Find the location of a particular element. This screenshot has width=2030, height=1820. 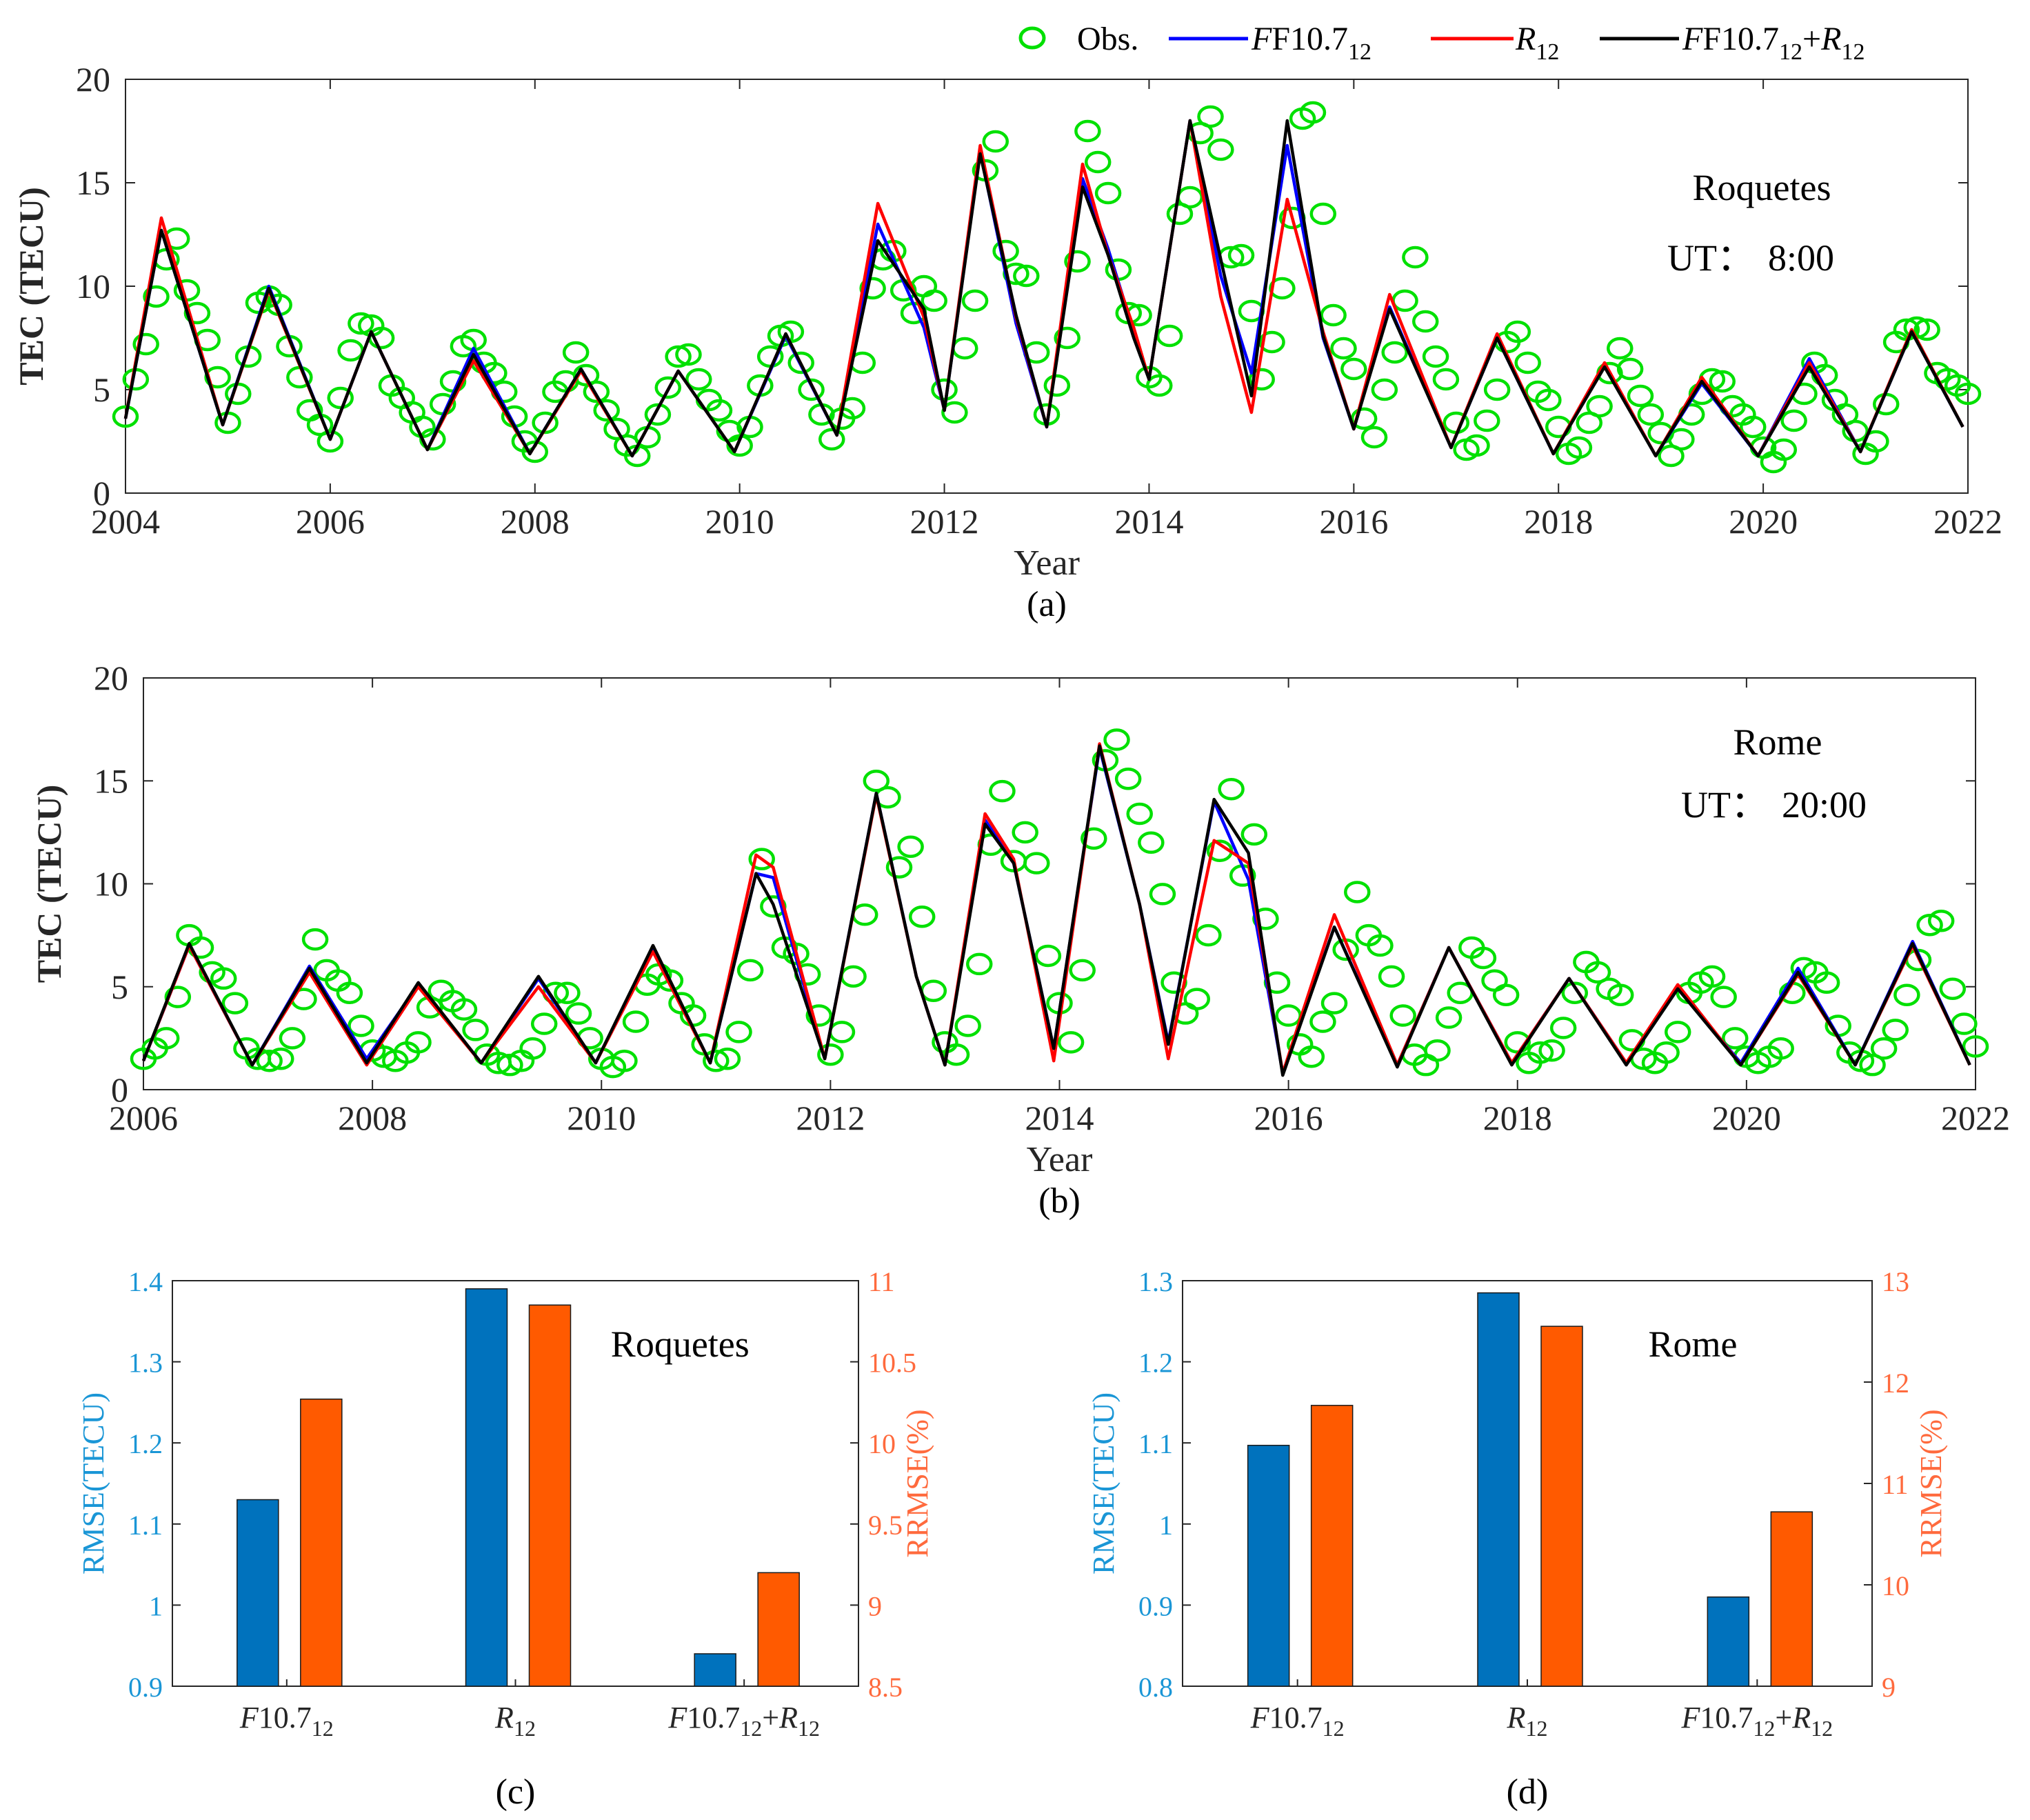

y-tick-label-left: 1.2 is located at coordinates (1155, 1364).